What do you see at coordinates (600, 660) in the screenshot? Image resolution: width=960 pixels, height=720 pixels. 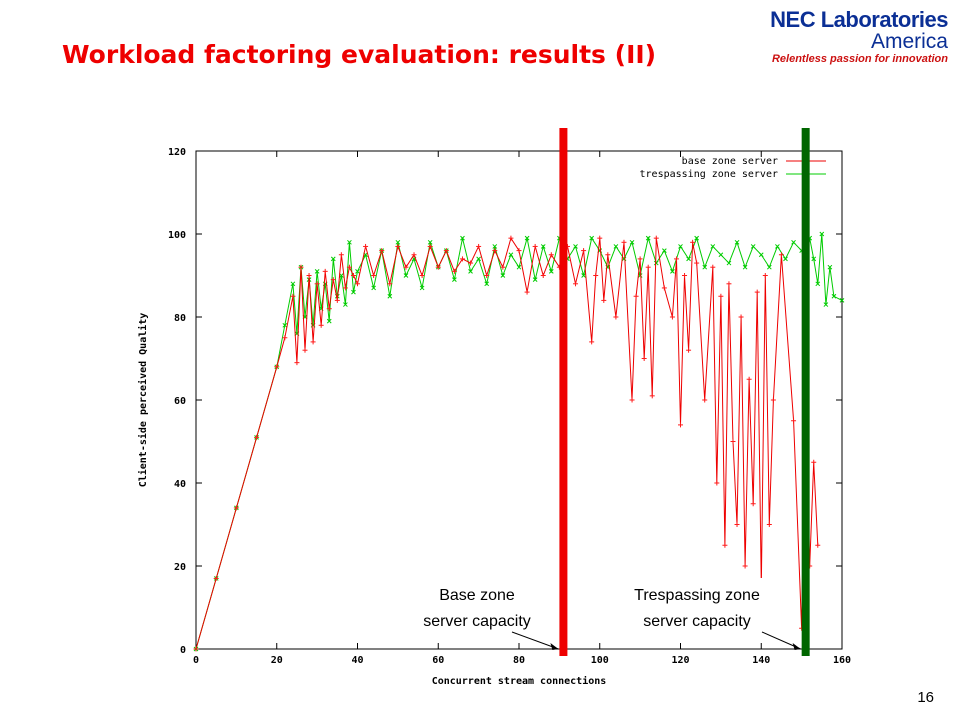 I see `x-tick-label: 100` at bounding box center [600, 660].